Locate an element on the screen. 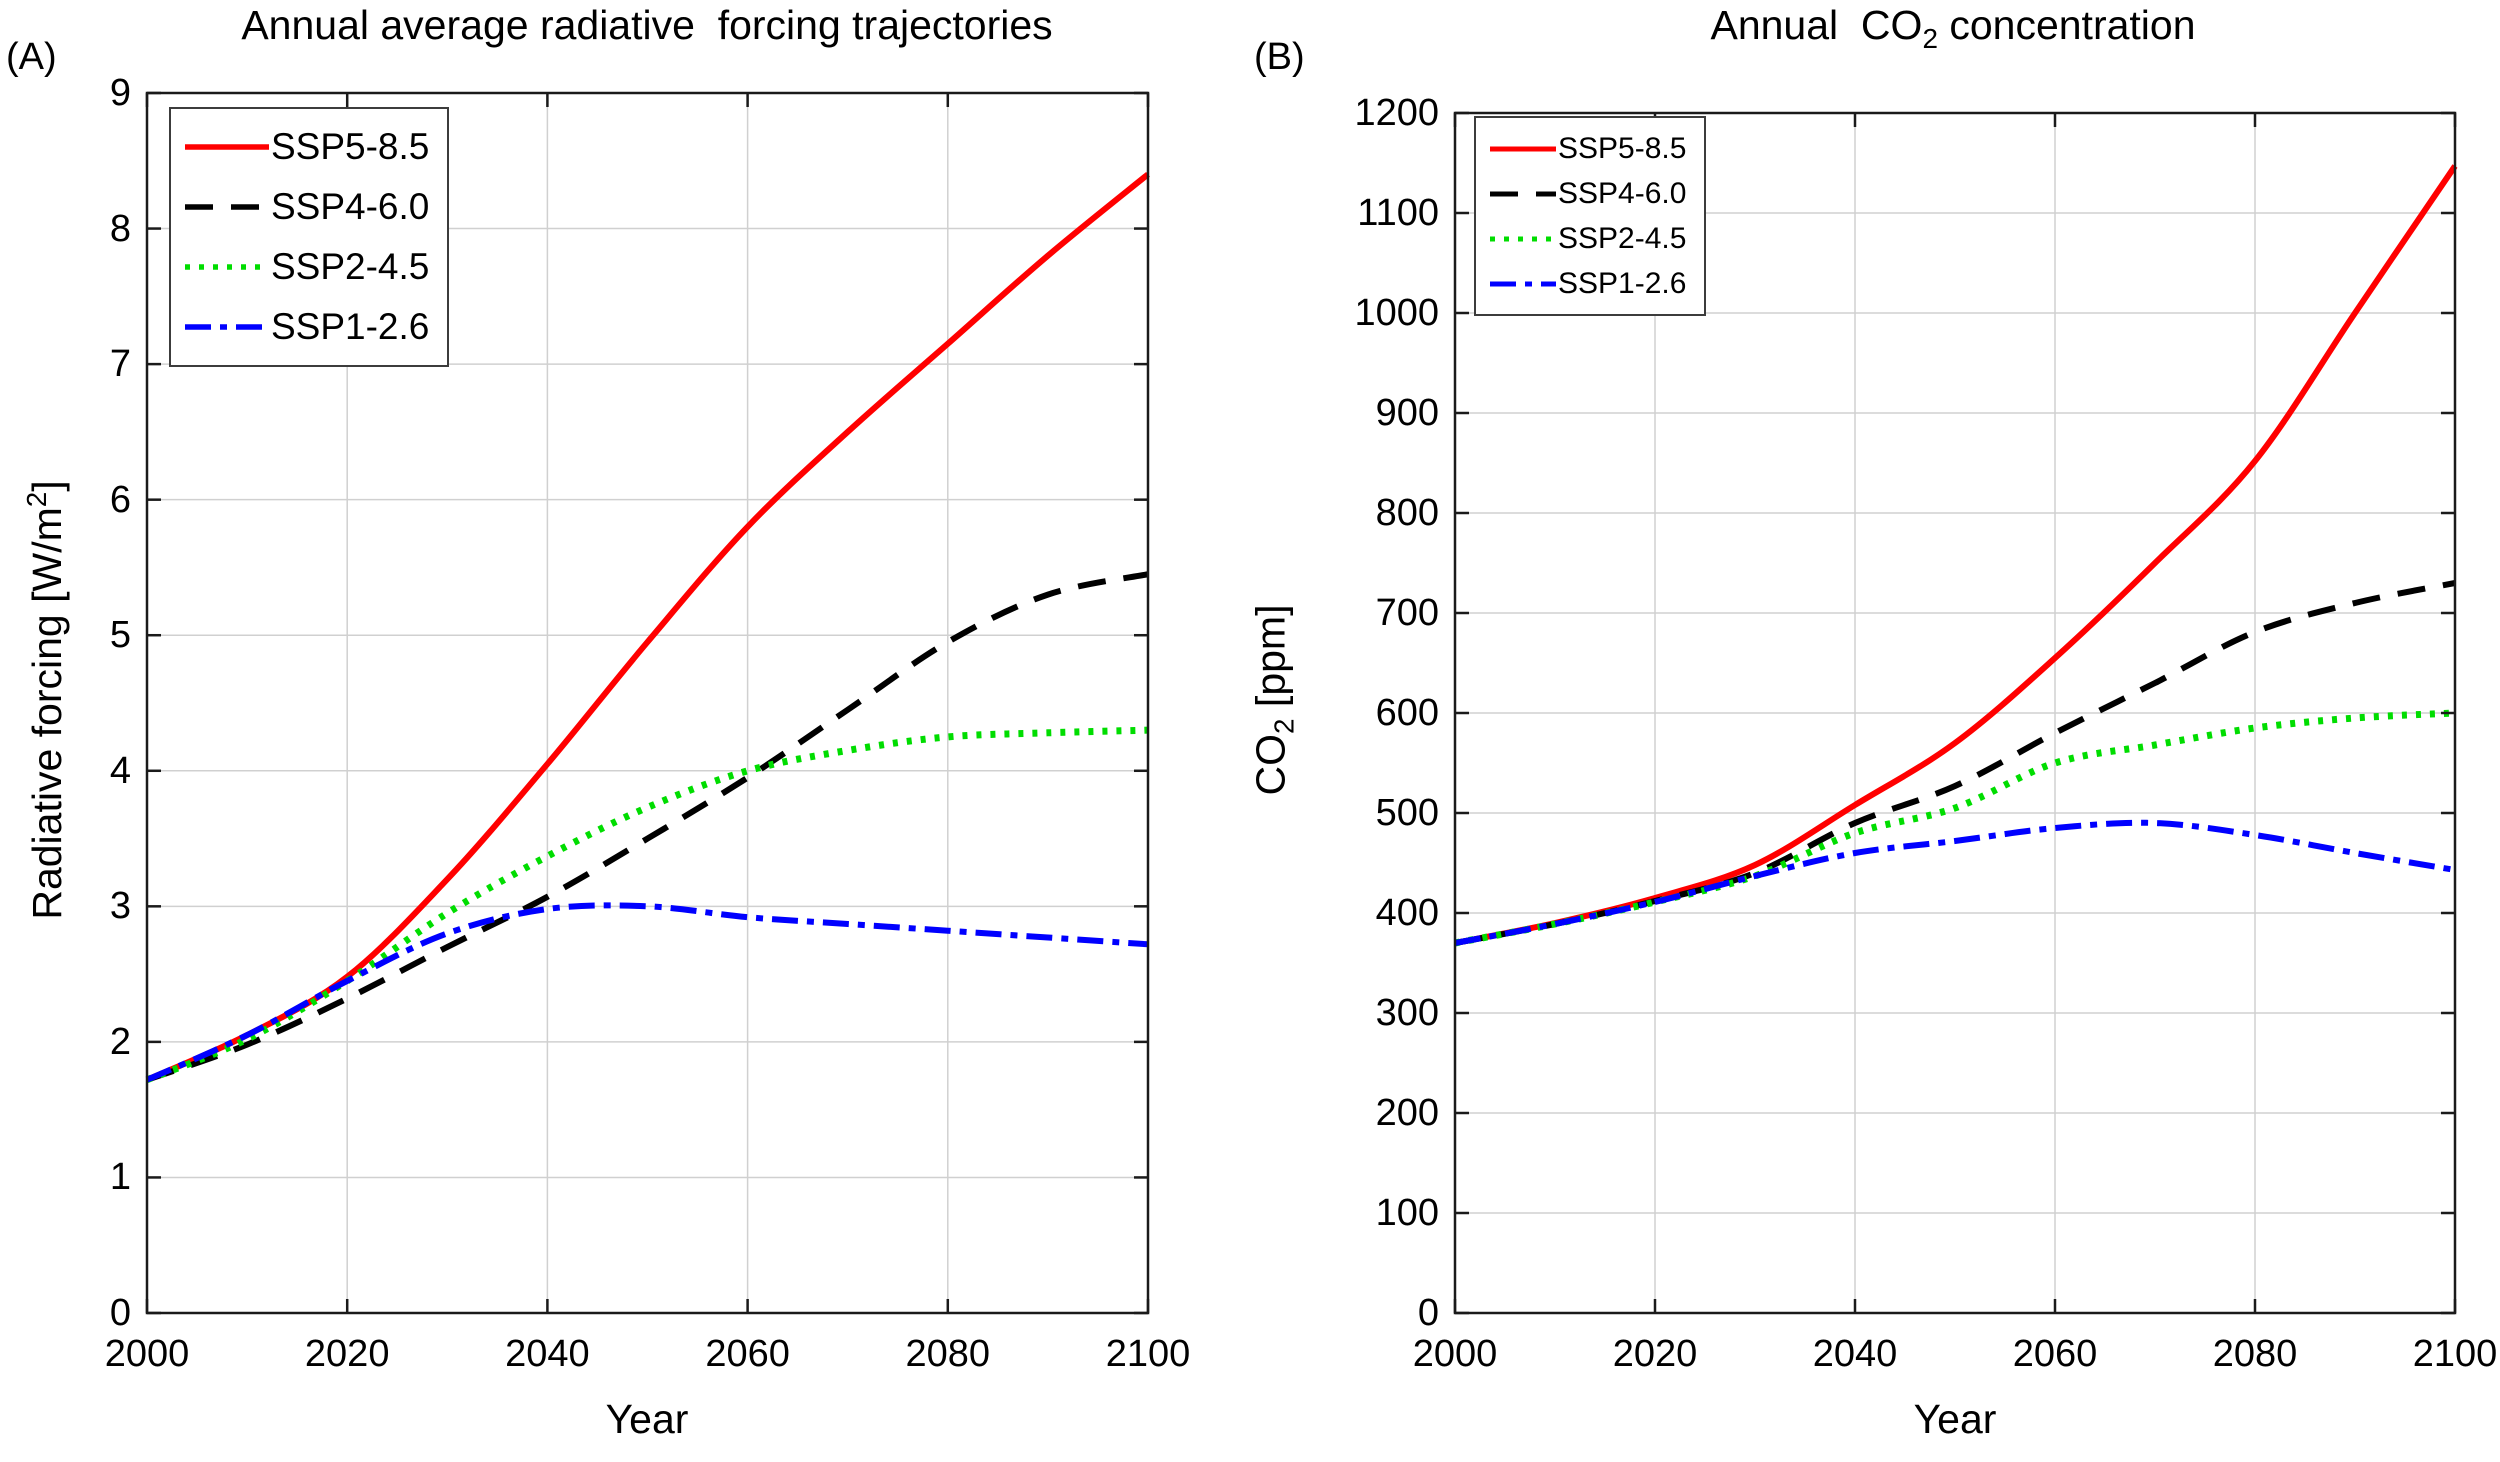  y-tick-label: 200 is located at coordinates (1407, 1113).